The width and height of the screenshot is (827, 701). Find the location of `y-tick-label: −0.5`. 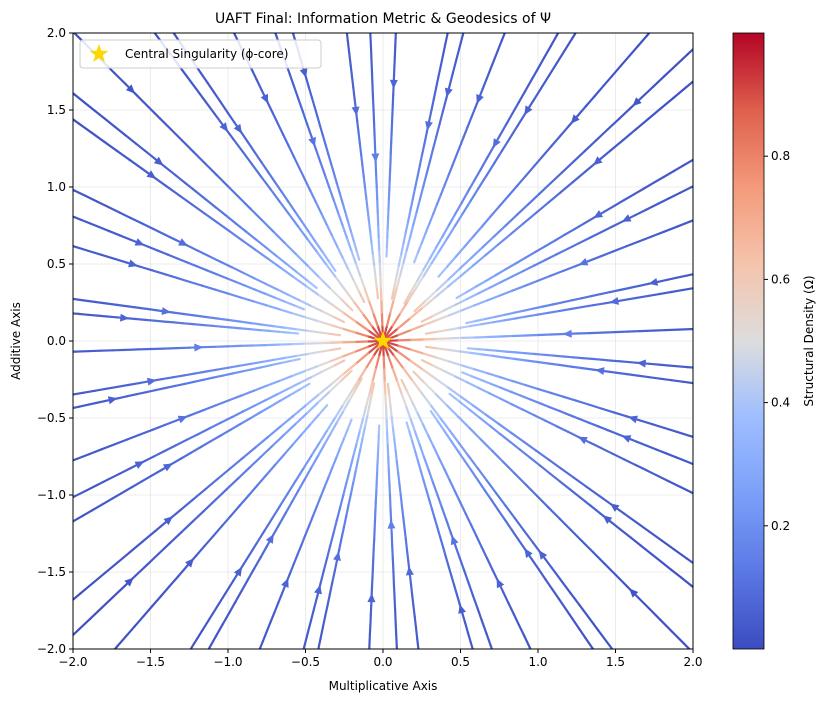

y-tick-label: −0.5 is located at coordinates (51, 418).